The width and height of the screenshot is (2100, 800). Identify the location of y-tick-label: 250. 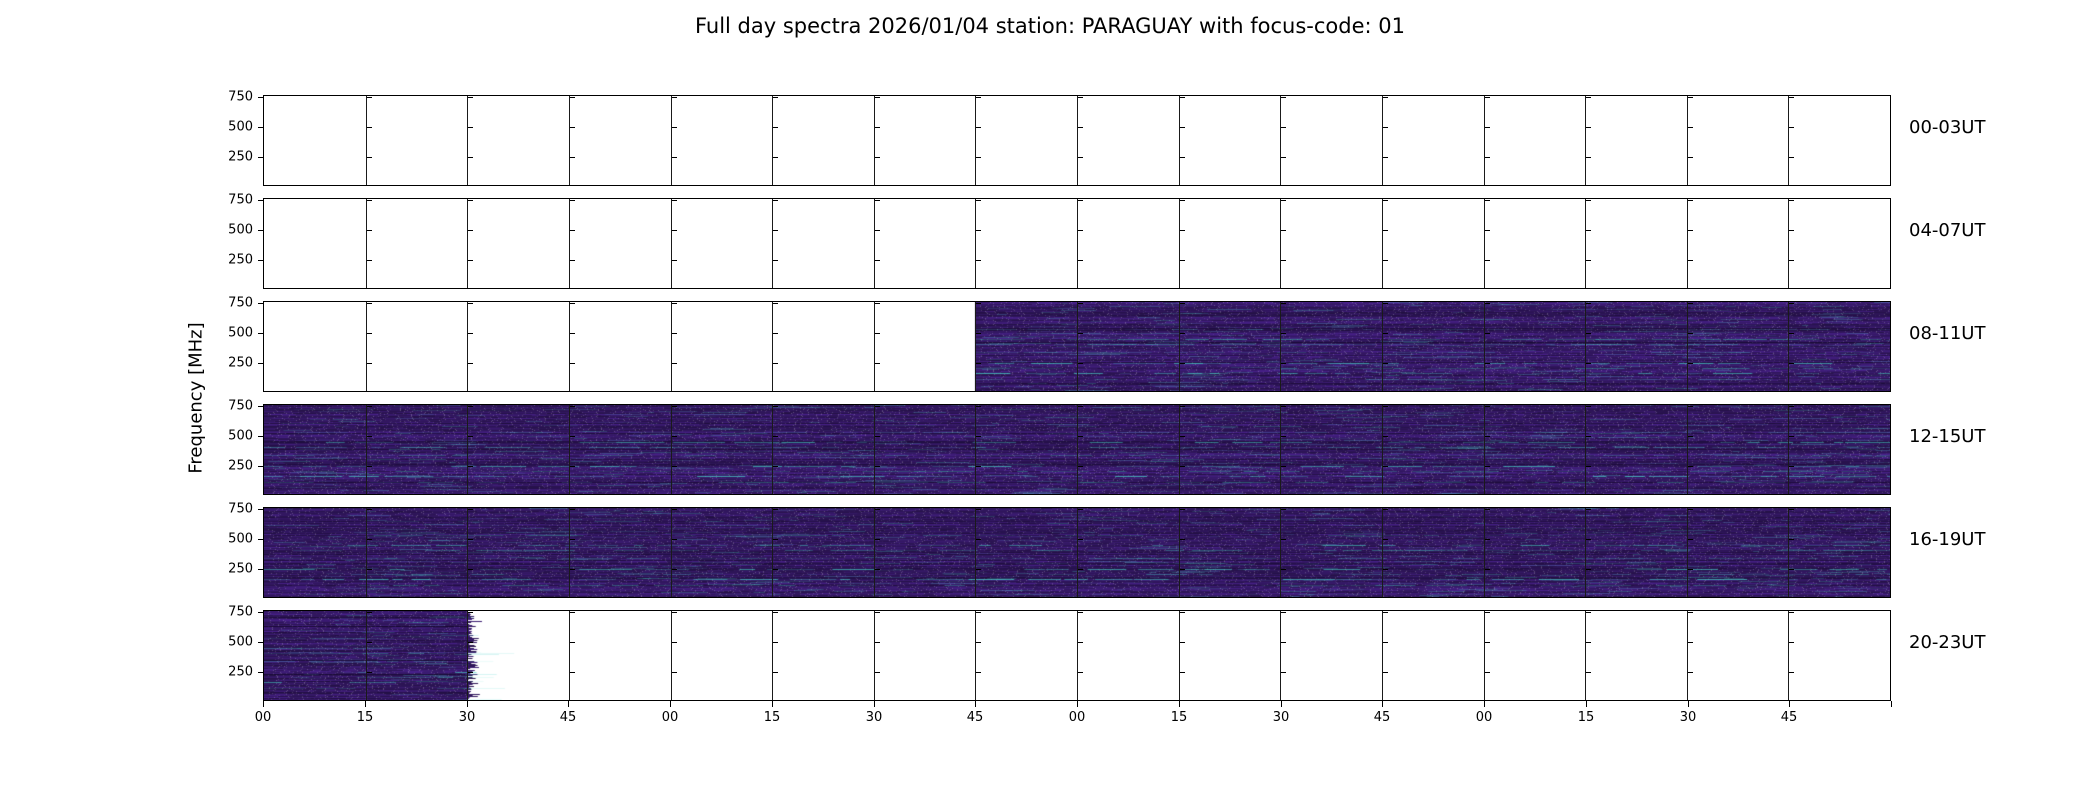
(240, 363).